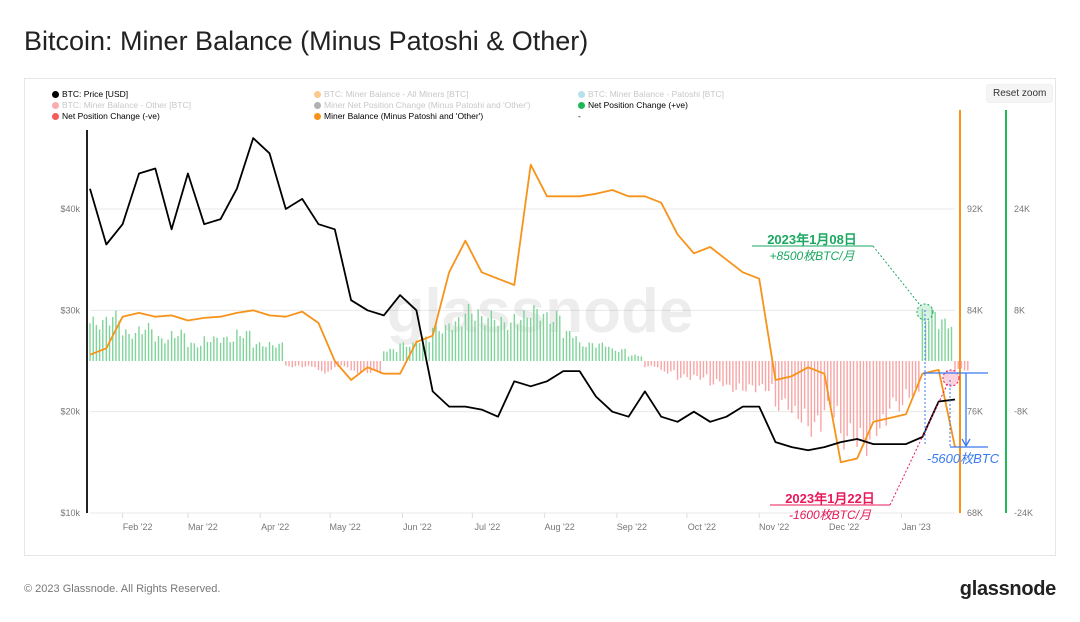  I want to click on x-tick-label: Jun '22, so click(417, 527).